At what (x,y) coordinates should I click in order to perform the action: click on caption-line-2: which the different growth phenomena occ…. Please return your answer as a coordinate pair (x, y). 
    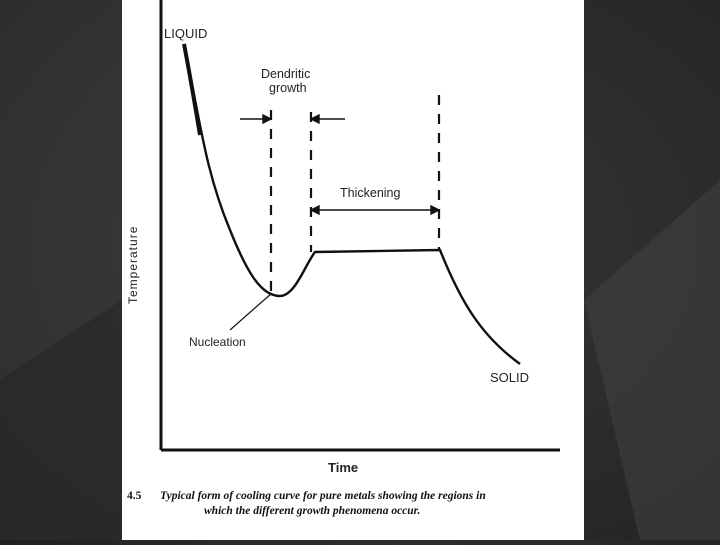
    Looking at the image, I should click on (312, 511).